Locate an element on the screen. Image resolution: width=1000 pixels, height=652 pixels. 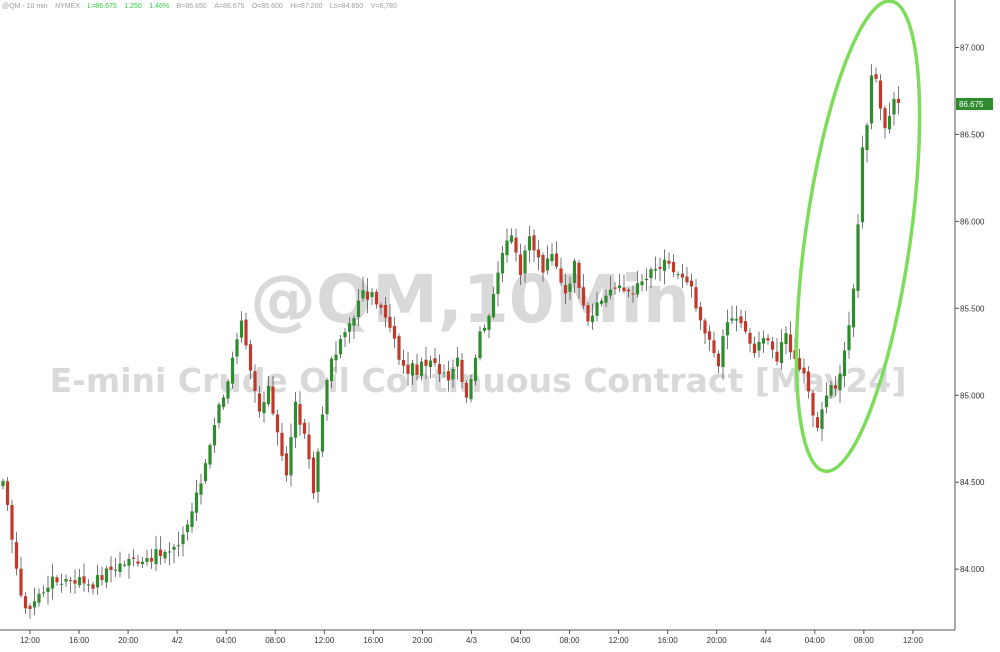
x-tick-label: 20:00 is located at coordinates (717, 640).